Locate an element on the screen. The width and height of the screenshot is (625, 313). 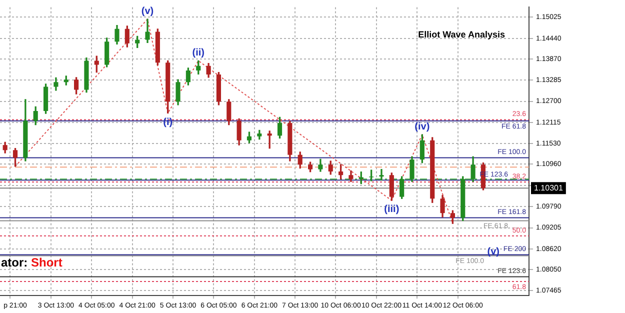
annotation: 1.10301 is located at coordinates (549, 187).